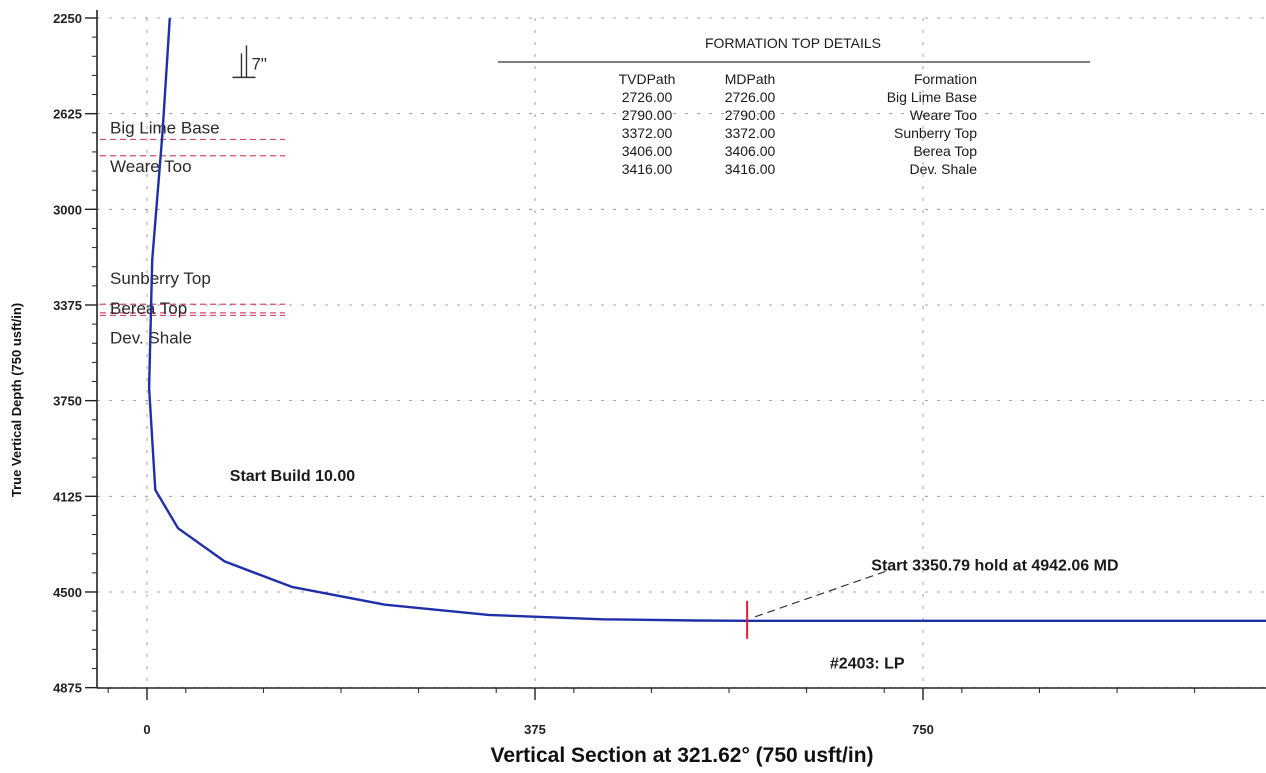 The height and width of the screenshot is (773, 1266). What do you see at coordinates (67, 592) in the screenshot?
I see `y-tick-label: 4500` at bounding box center [67, 592].